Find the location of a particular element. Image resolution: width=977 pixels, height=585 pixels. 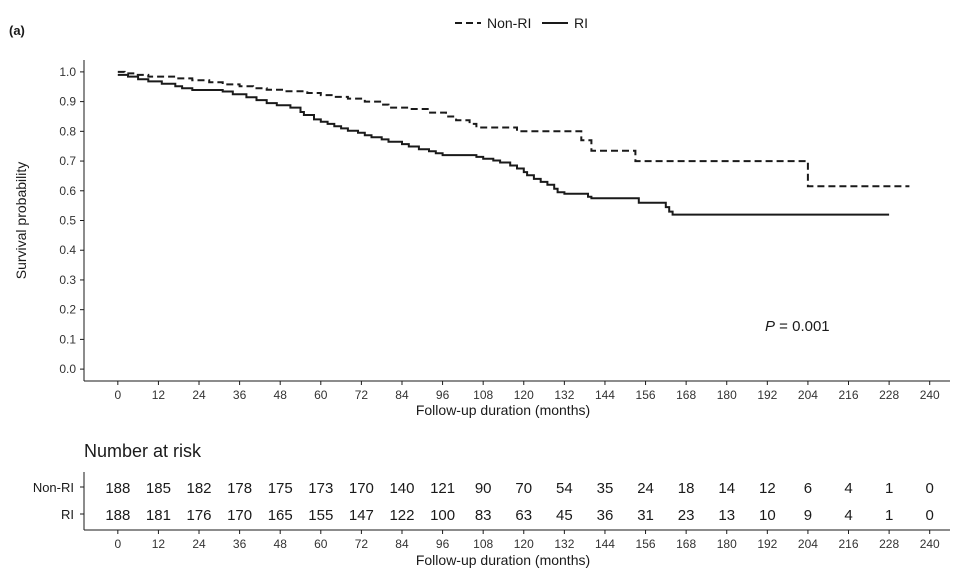

x-tick-label: 12 is located at coordinates (159, 395).